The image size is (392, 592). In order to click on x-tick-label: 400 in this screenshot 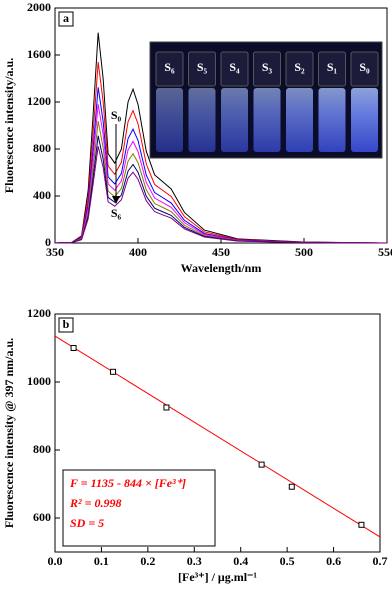, I will do `click(138, 252)`.